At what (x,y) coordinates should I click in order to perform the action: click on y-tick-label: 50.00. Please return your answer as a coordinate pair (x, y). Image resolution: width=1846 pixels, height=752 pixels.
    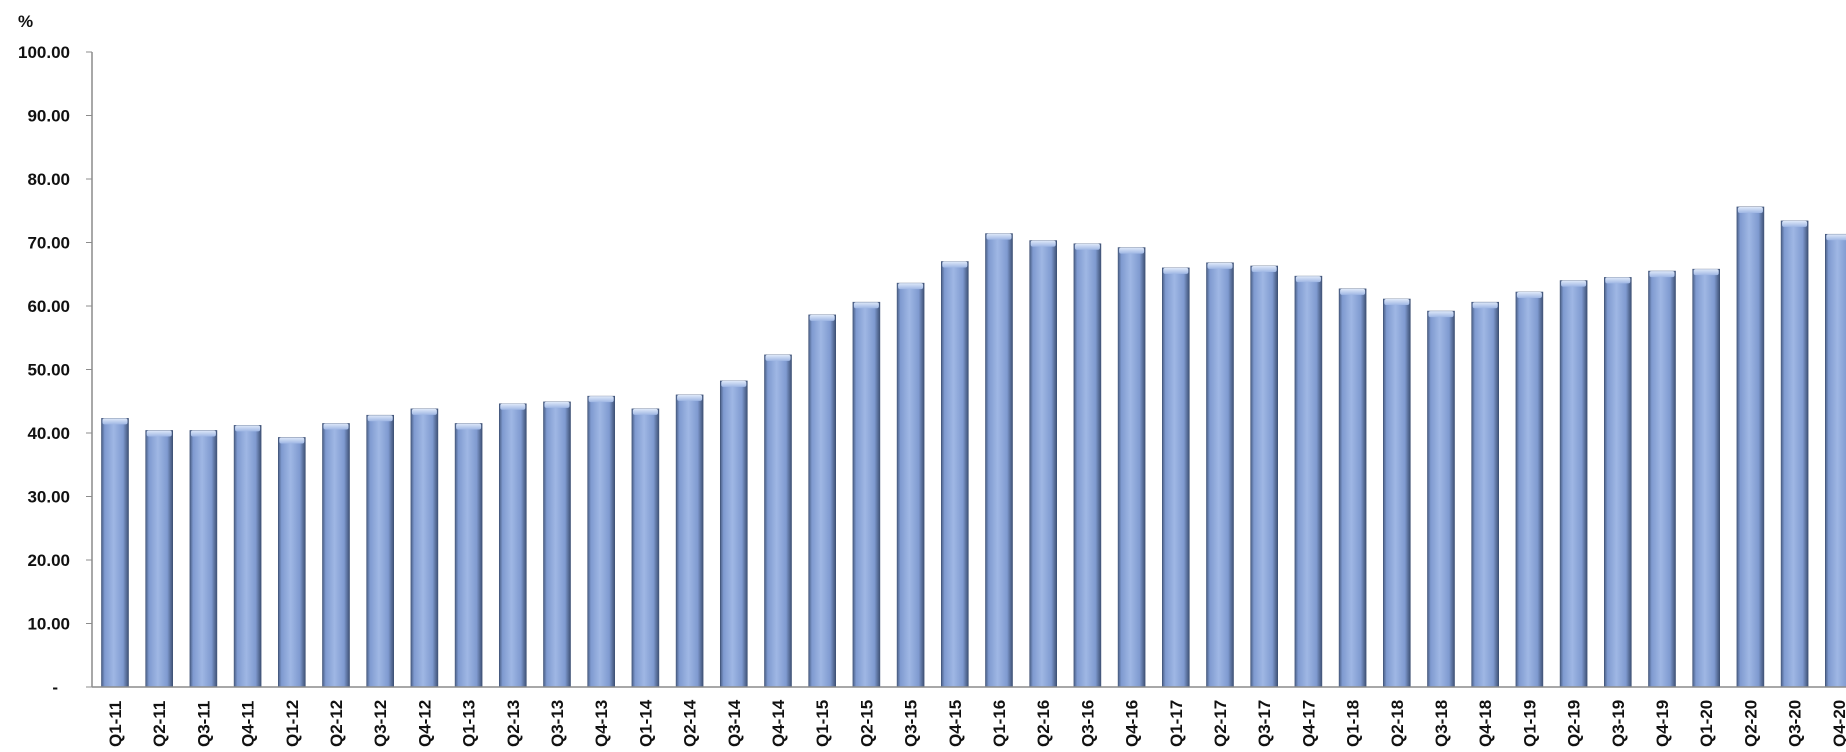
    Looking at the image, I should click on (48, 370).